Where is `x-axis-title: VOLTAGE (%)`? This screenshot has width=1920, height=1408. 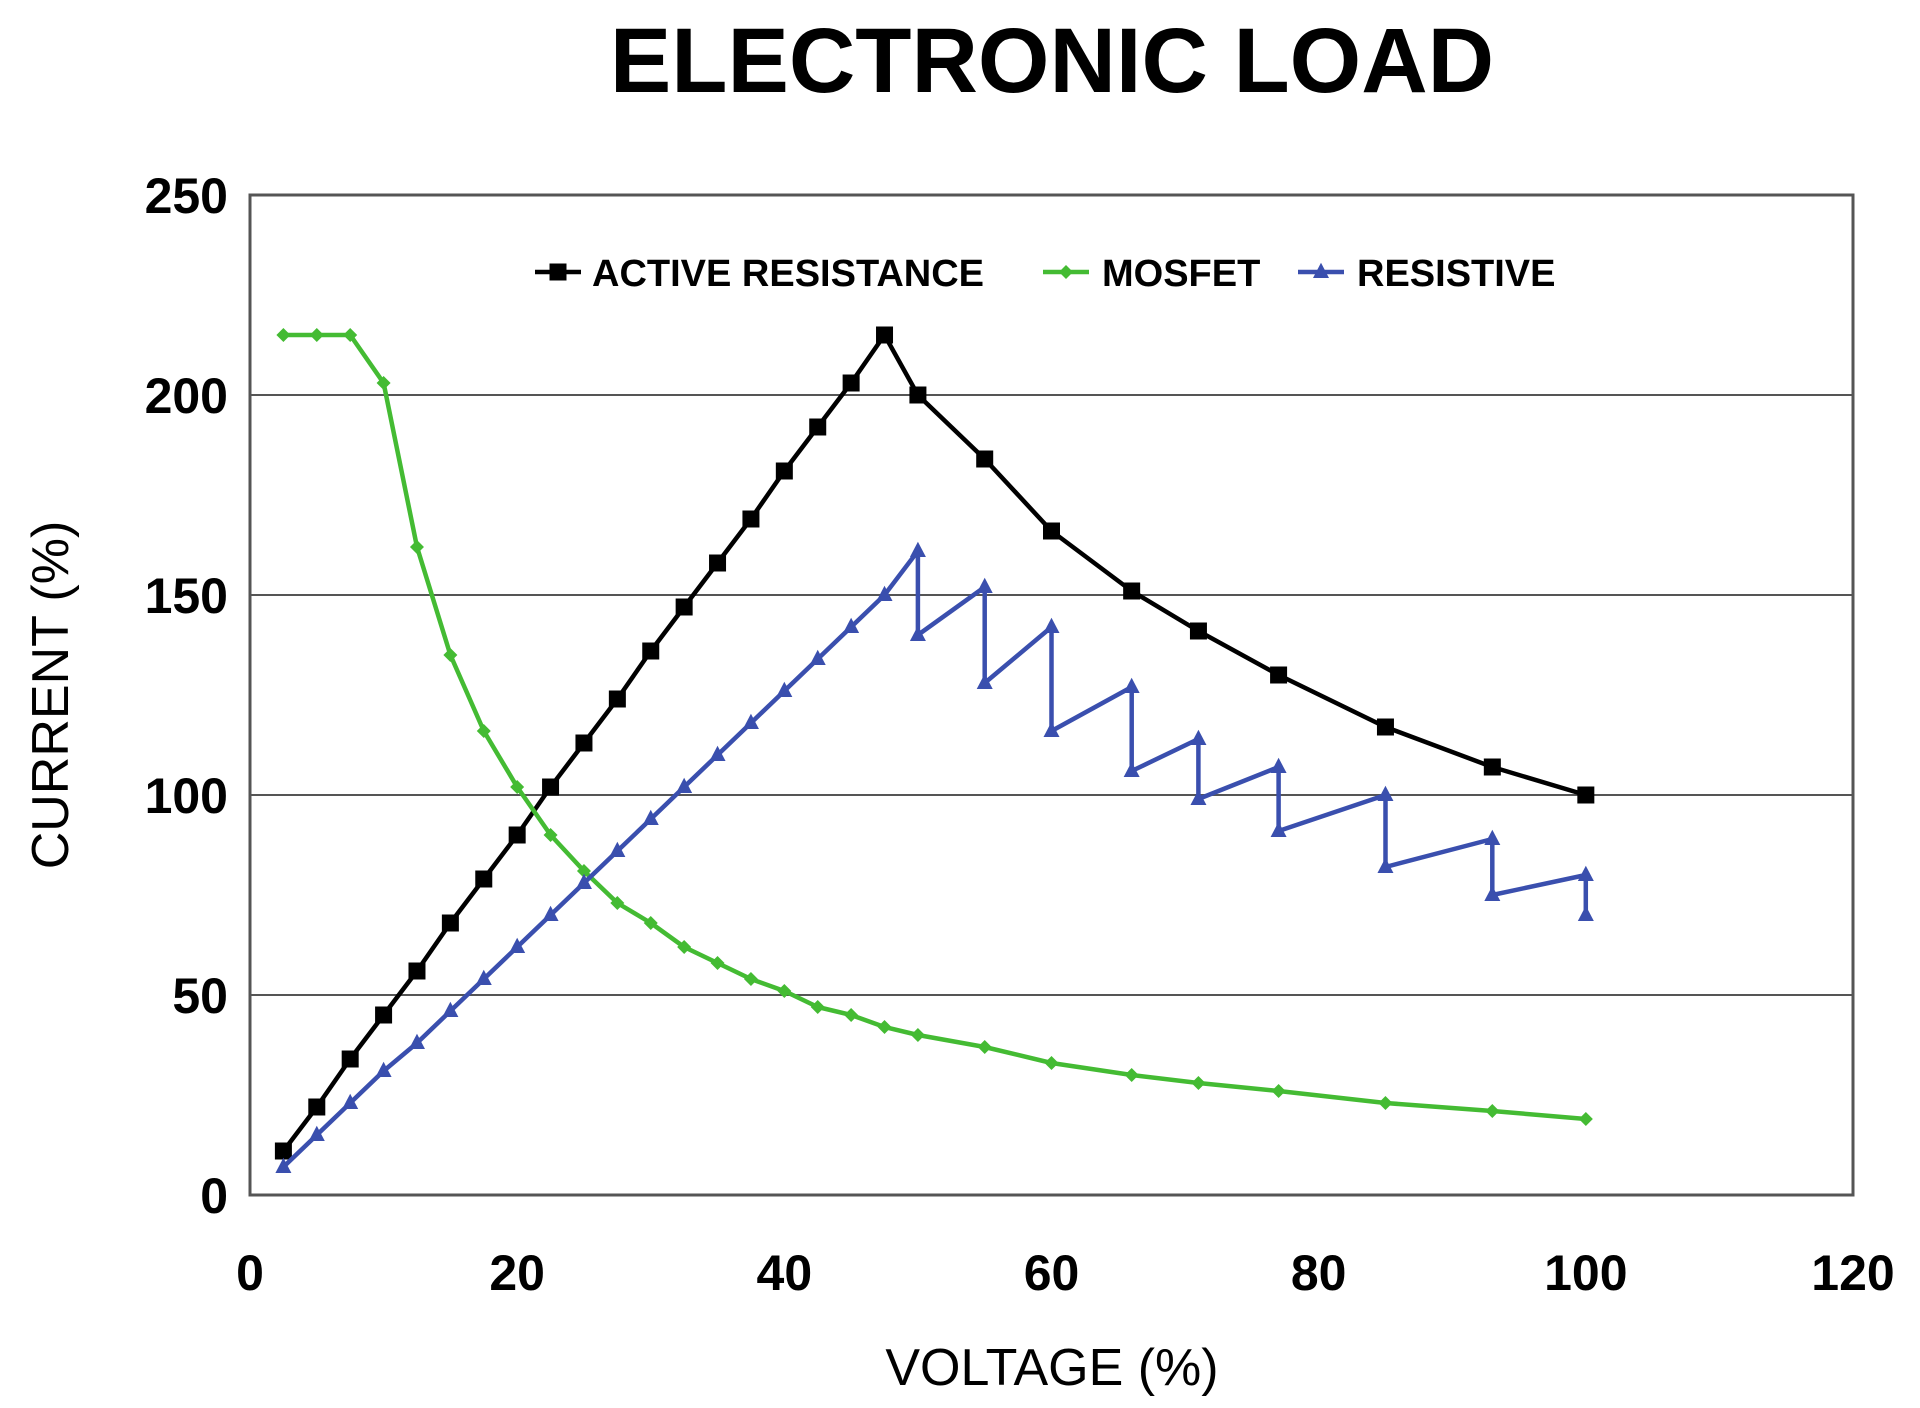 x-axis-title: VOLTAGE (%) is located at coordinates (1051, 1368).